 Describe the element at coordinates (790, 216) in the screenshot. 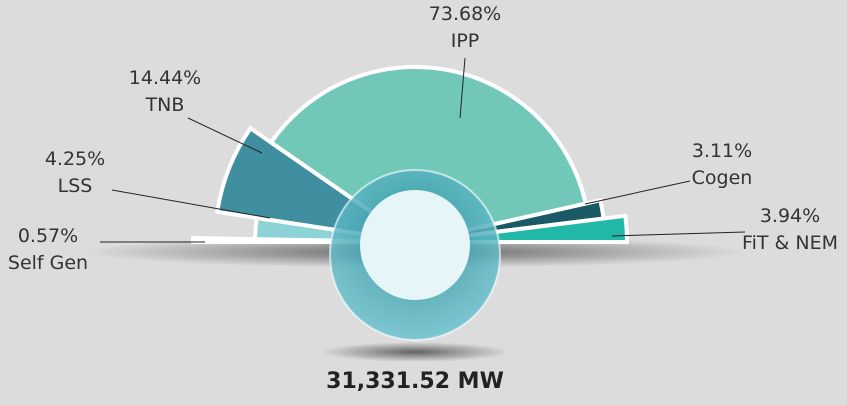

I see `value-label: 3.94%` at that location.